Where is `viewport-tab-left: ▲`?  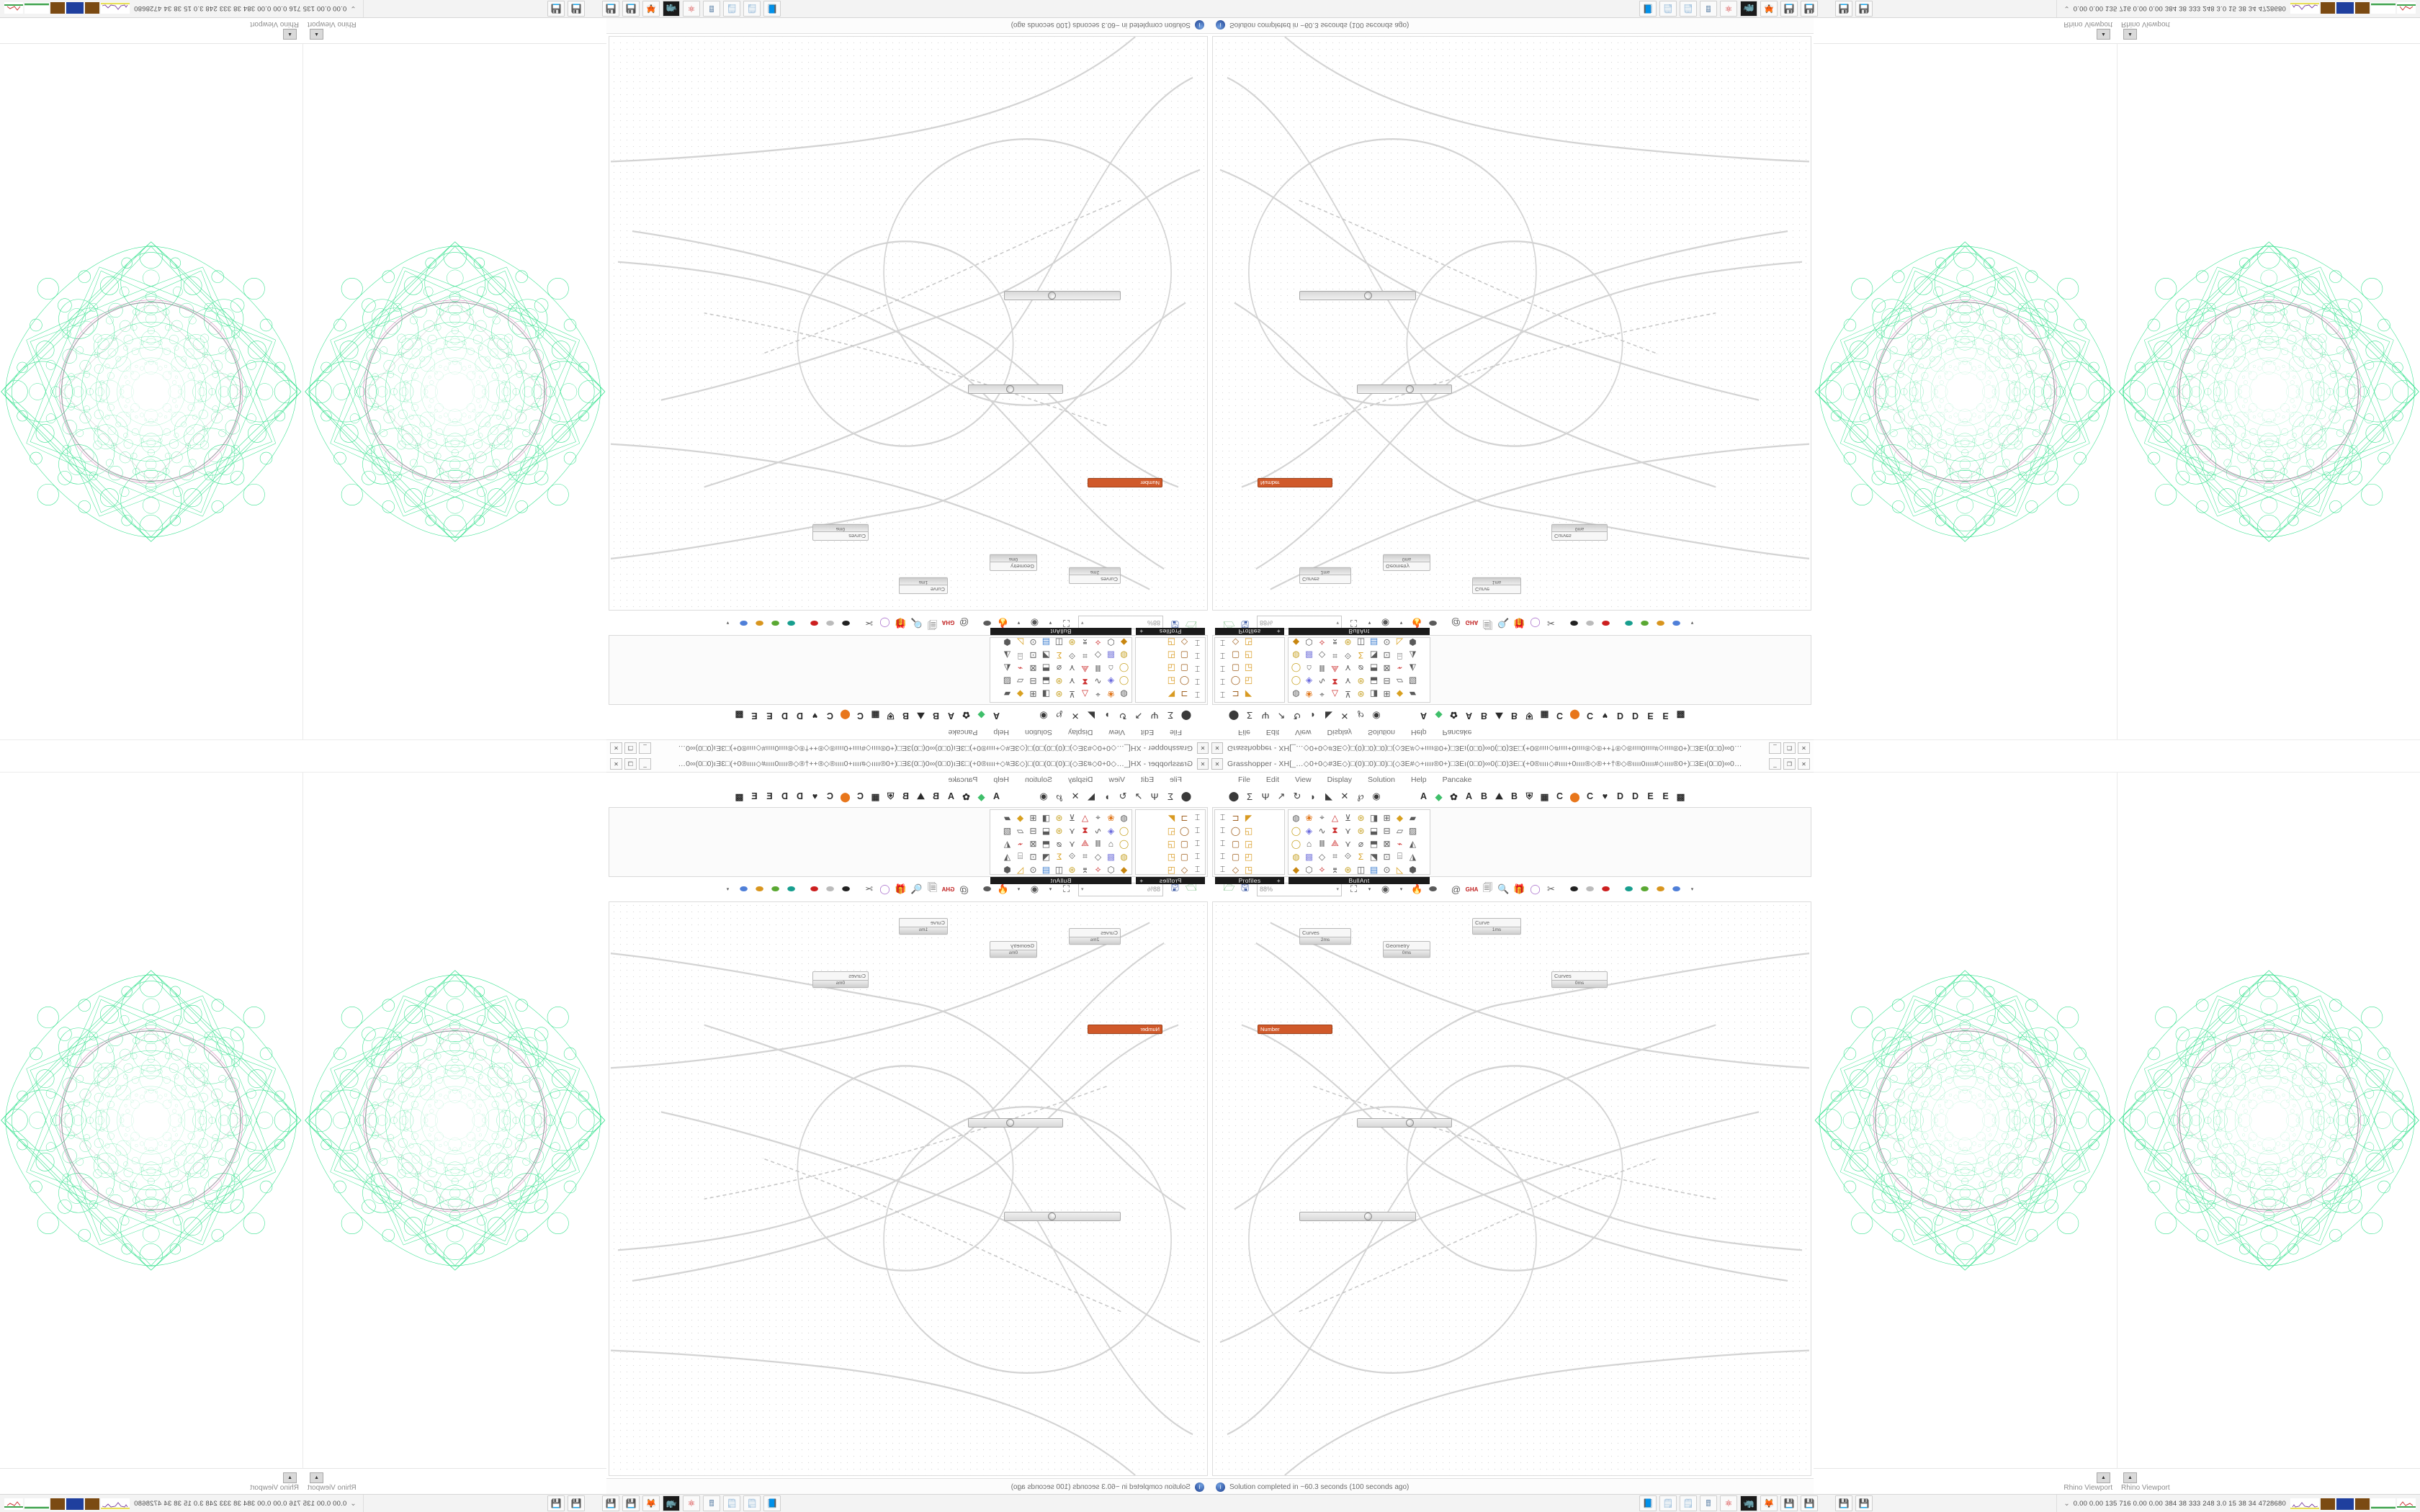 viewport-tab-left: ▲ is located at coordinates (2103, 1477).